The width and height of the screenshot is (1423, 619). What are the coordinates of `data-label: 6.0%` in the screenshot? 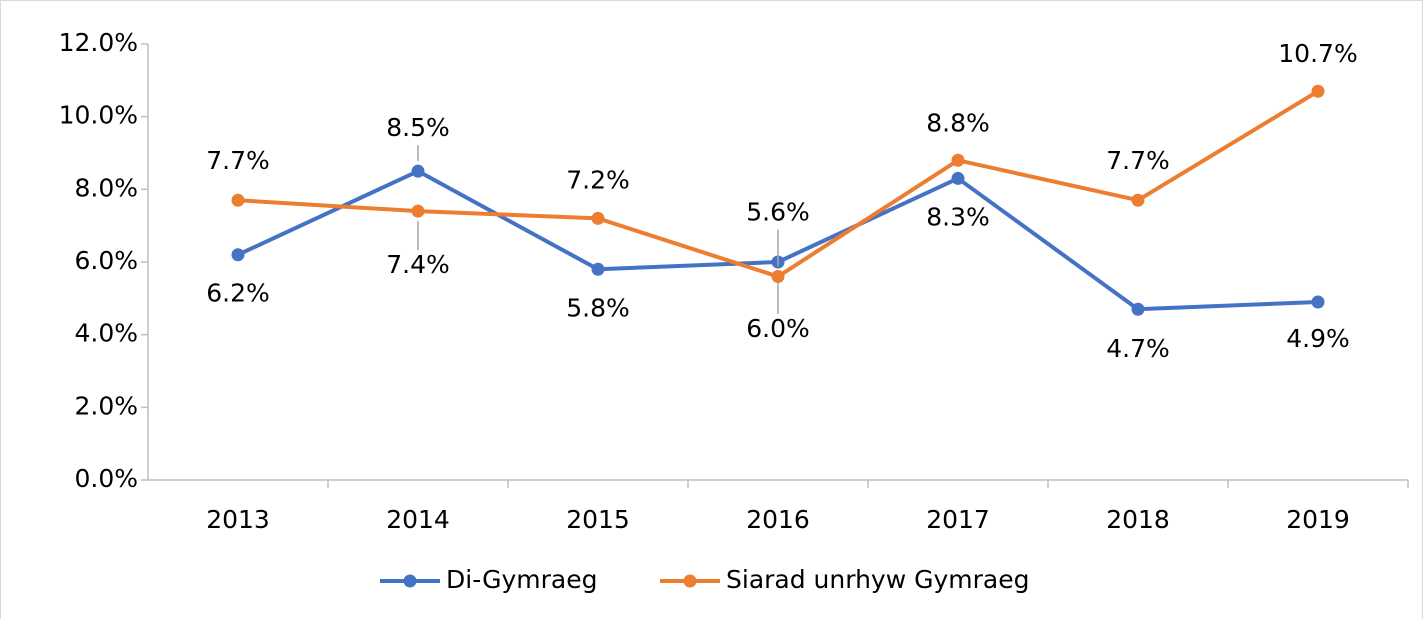 It's located at (778, 328).